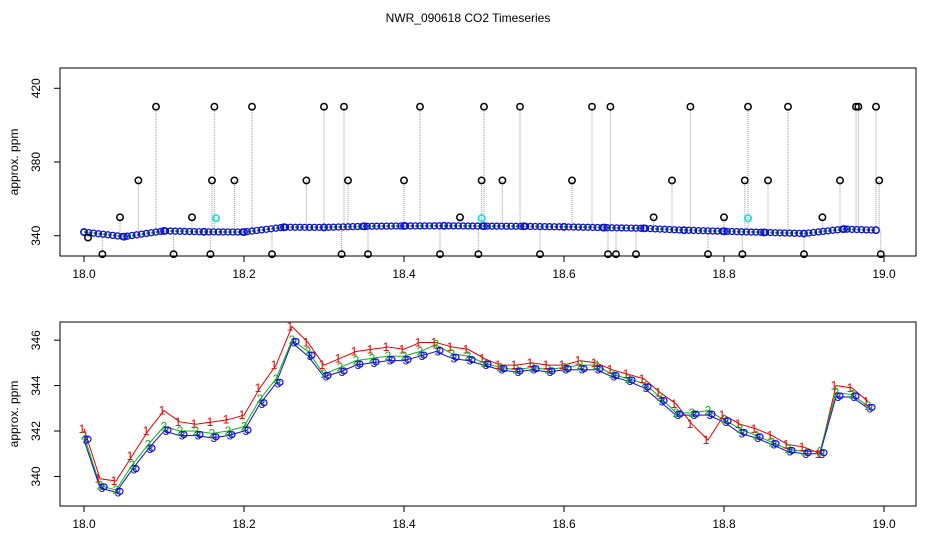 The image size is (936, 545). Describe the element at coordinates (36, 88) in the screenshot. I see `y-tick-label: 420` at that location.